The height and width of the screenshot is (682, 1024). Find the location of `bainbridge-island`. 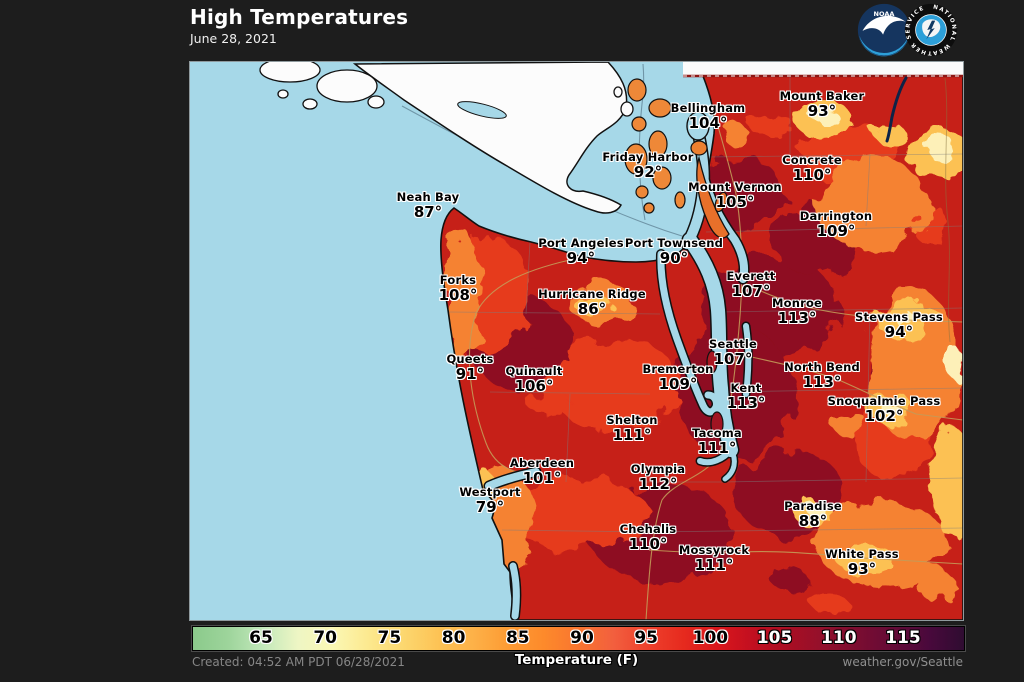

bainbridge-island is located at coordinates (712, 362).